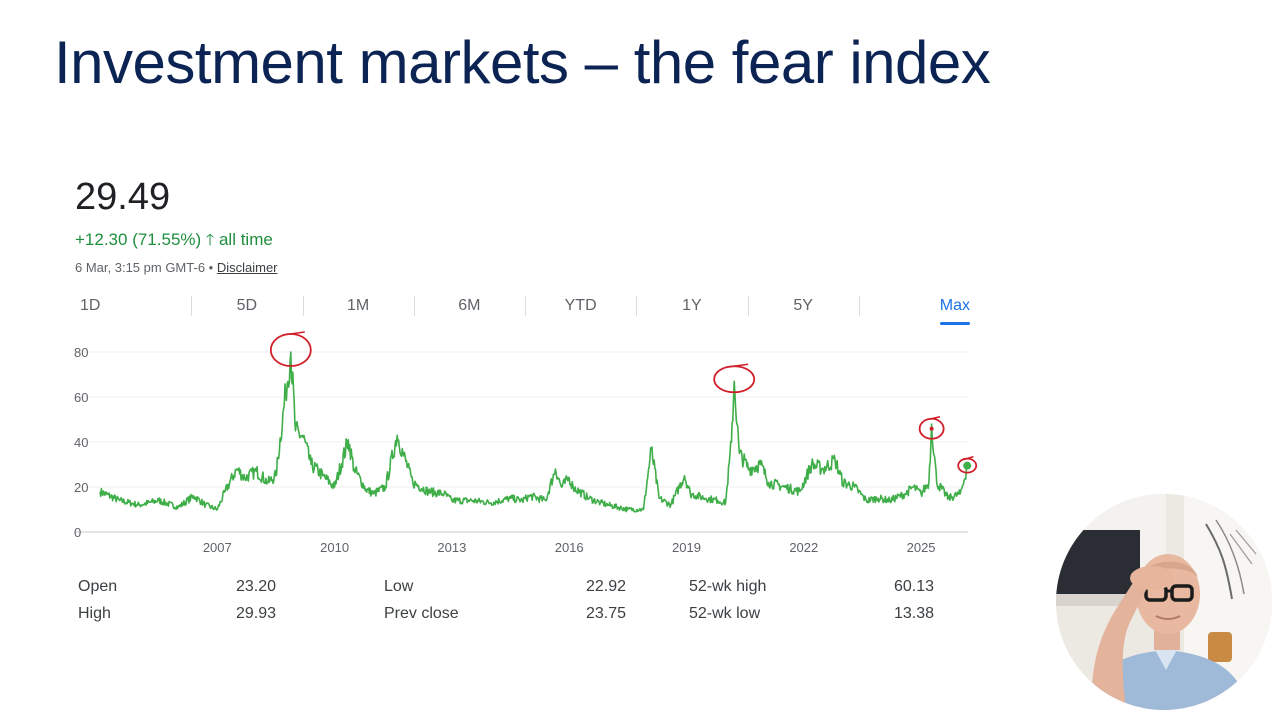 The image size is (1280, 720). Describe the element at coordinates (915, 308) in the screenshot. I see `range-tab-max: Max` at that location.